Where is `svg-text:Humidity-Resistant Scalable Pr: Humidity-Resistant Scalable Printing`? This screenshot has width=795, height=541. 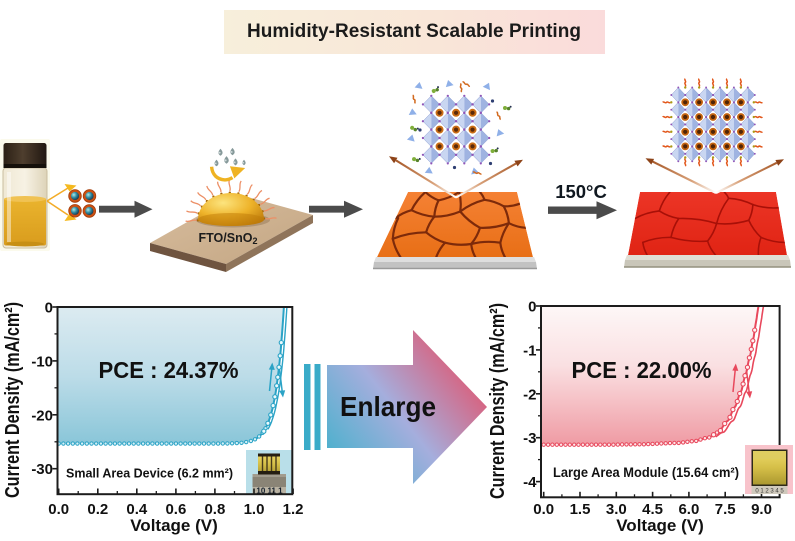 svg-text:Humidity-Resistant Scalable Pr: Humidity-Resistant Scalable Printing is located at coordinates (414, 31).